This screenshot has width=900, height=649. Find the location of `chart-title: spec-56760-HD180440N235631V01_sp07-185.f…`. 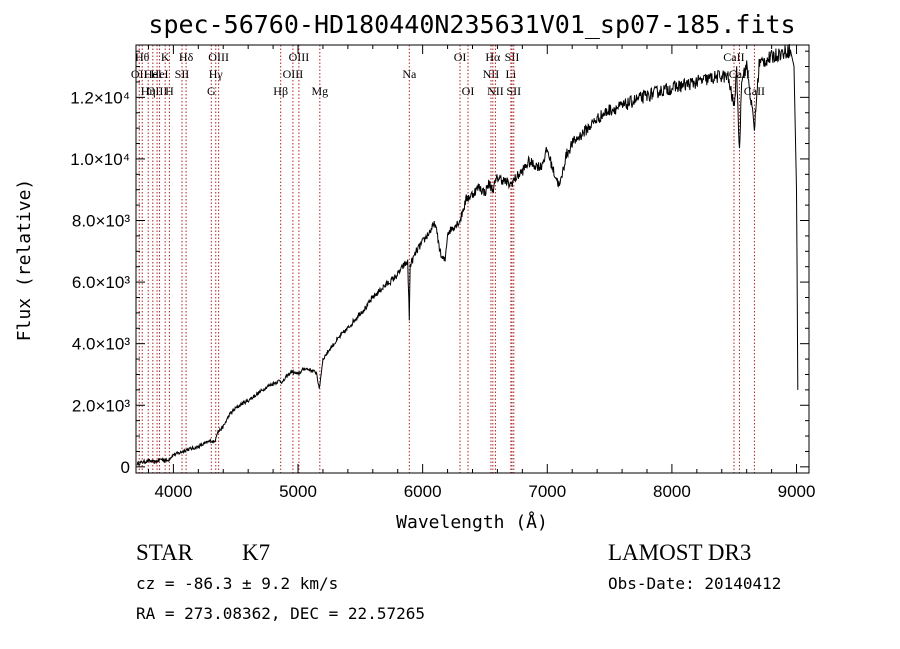

chart-title: spec-56760-HD180440N235631V01_sp07-185.f… is located at coordinates (471, 24).